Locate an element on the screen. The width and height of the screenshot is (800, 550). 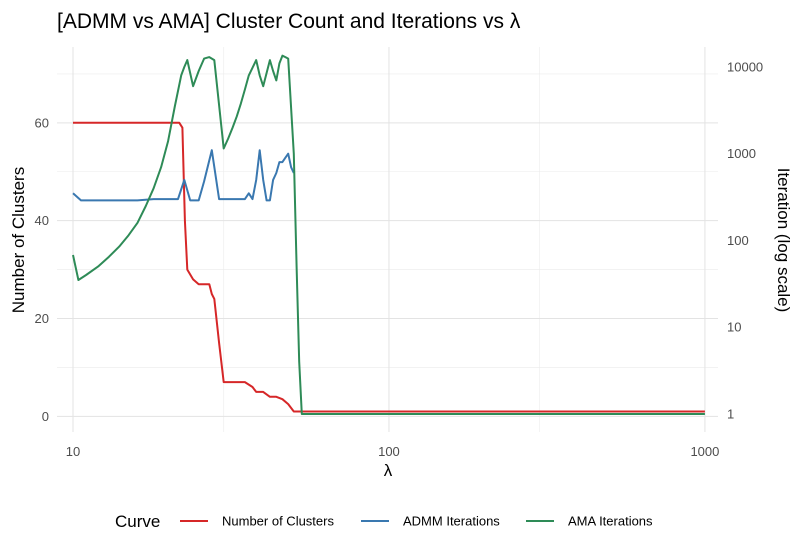
legend-label-number-of-clusters: Number of Clusters is located at coordinates (278, 521).